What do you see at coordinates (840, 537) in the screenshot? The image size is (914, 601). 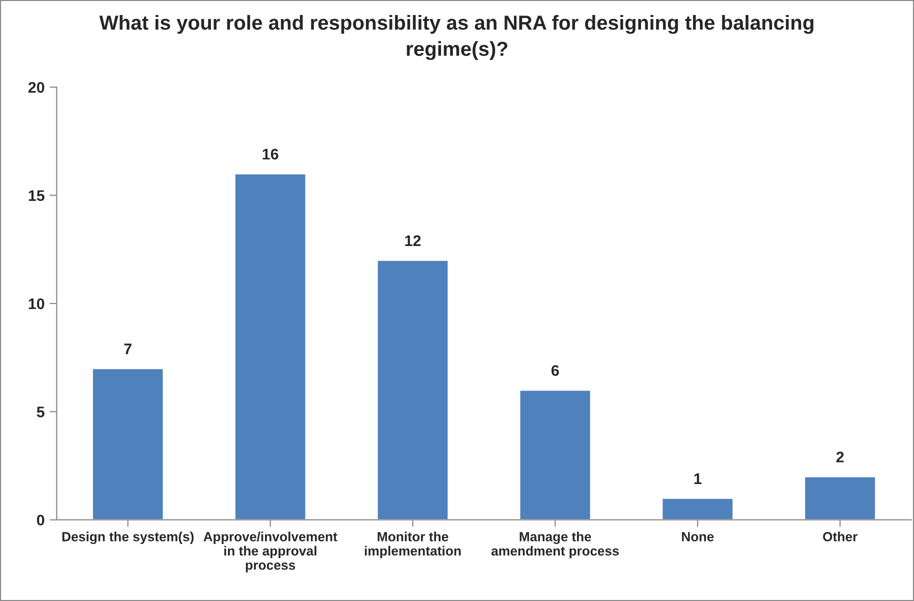 I see `x-tick-label: Other` at bounding box center [840, 537].